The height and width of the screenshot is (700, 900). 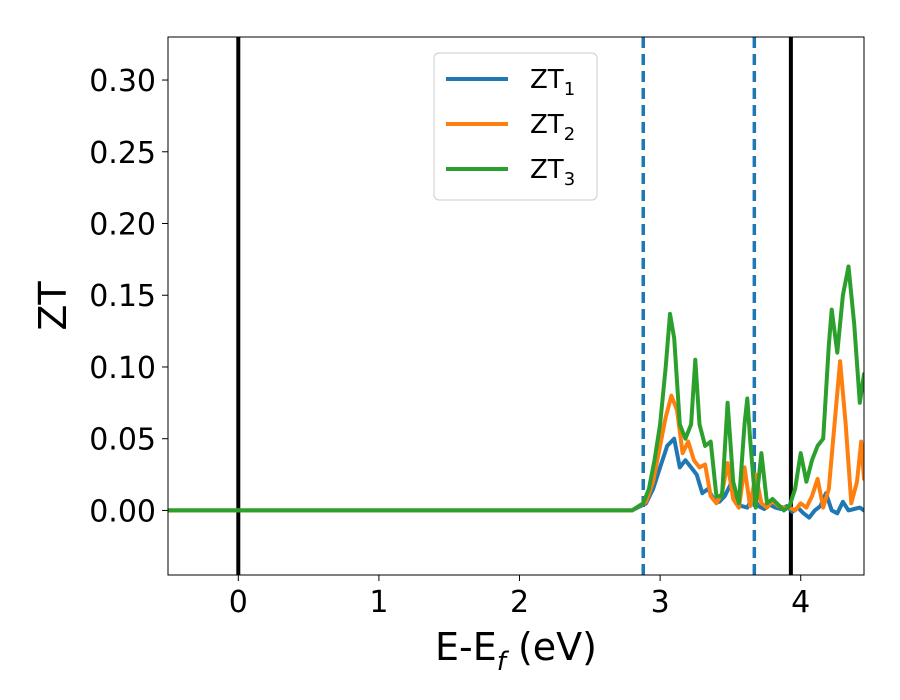 What do you see at coordinates (122, 153) in the screenshot?
I see `y-tick-label: 0.25` at bounding box center [122, 153].